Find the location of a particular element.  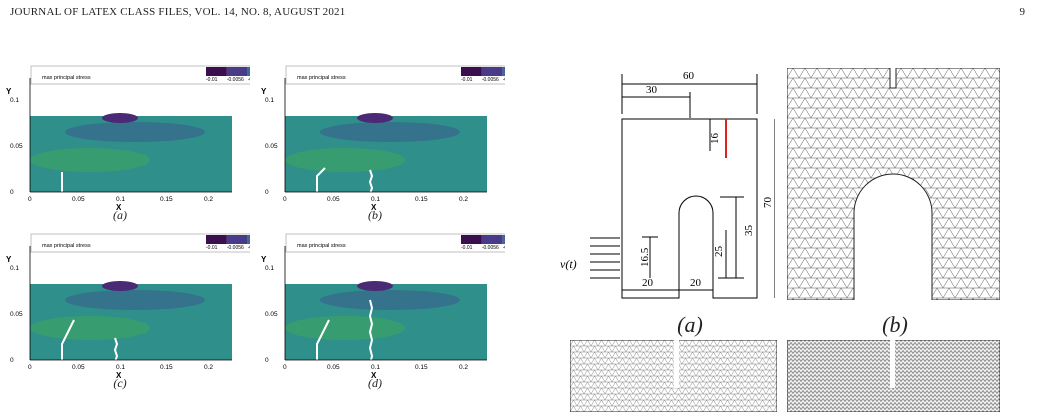

panel-caption: (d) is located at coordinates (375, 383).